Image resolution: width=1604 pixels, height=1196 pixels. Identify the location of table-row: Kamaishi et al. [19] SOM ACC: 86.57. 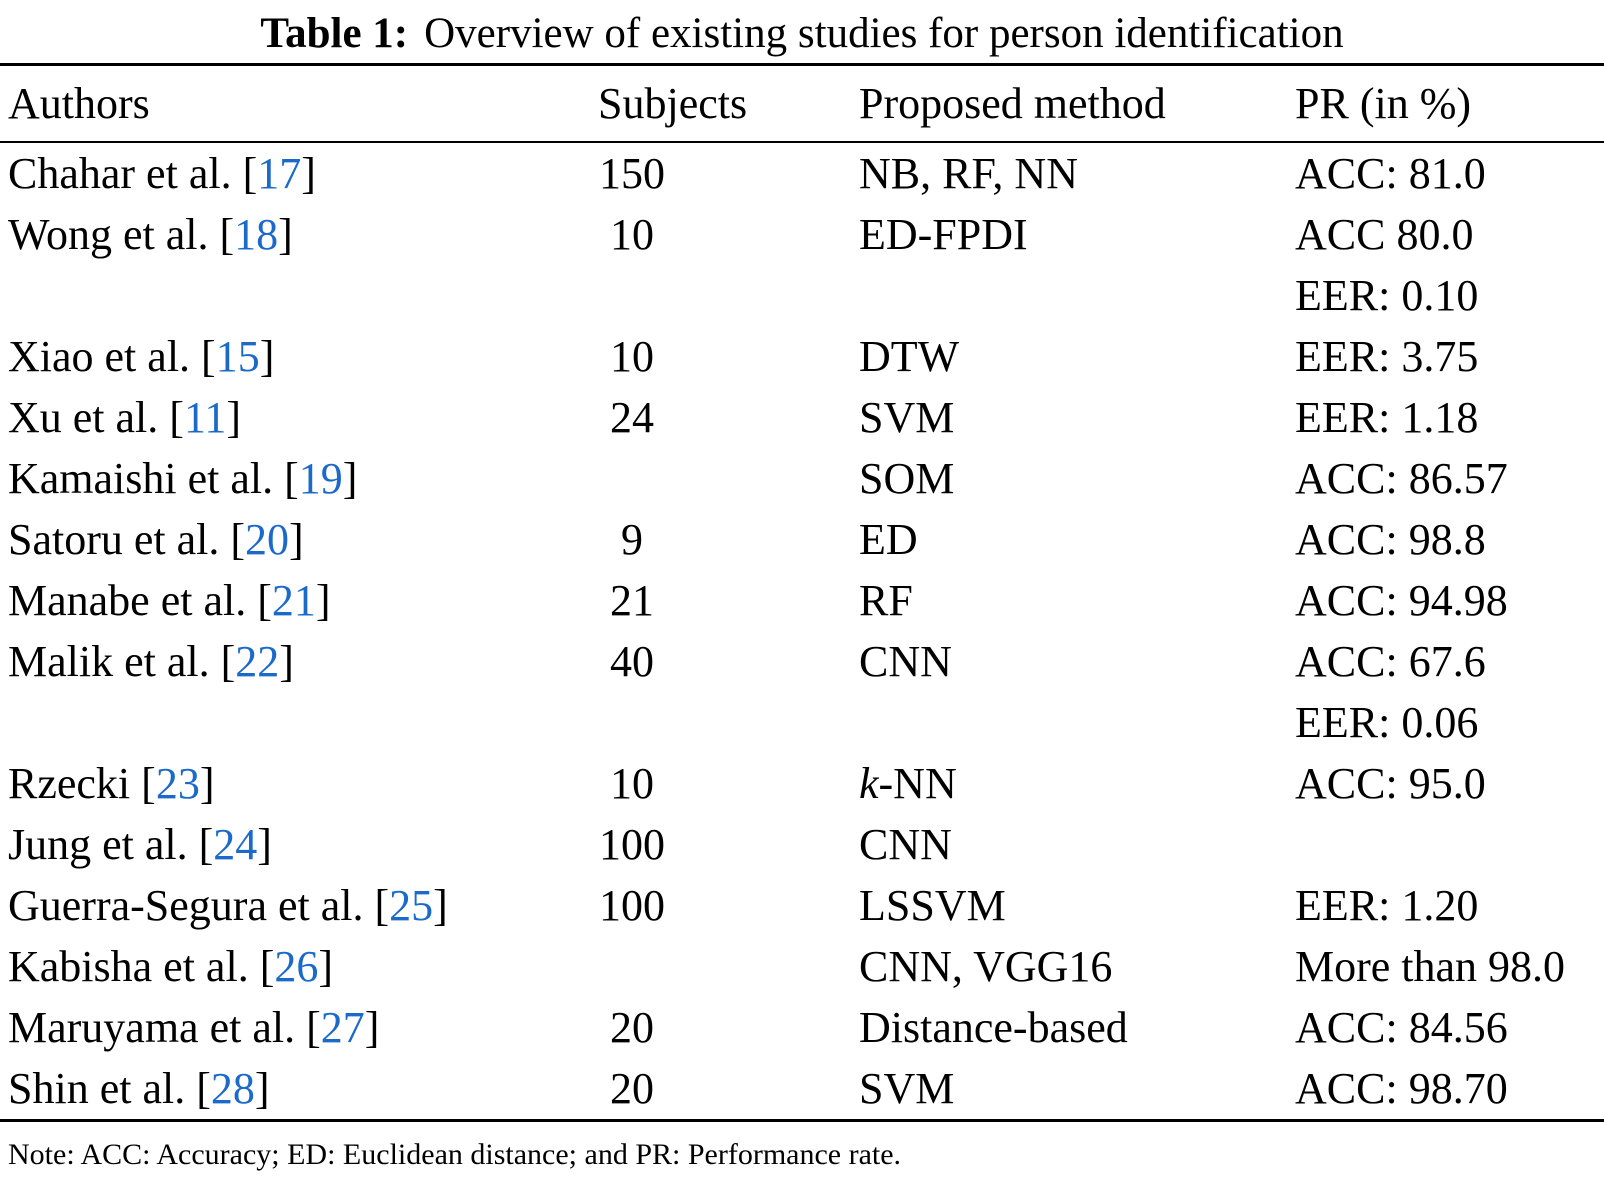
(802, 478).